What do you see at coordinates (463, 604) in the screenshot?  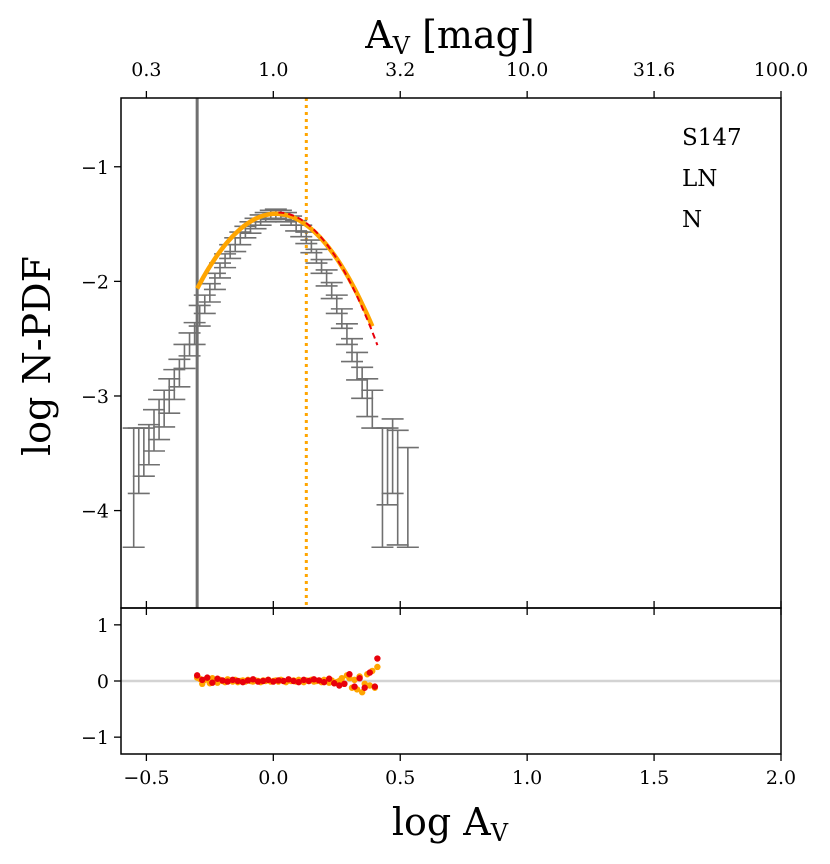 I see `main-x-ticks` at bounding box center [463, 604].